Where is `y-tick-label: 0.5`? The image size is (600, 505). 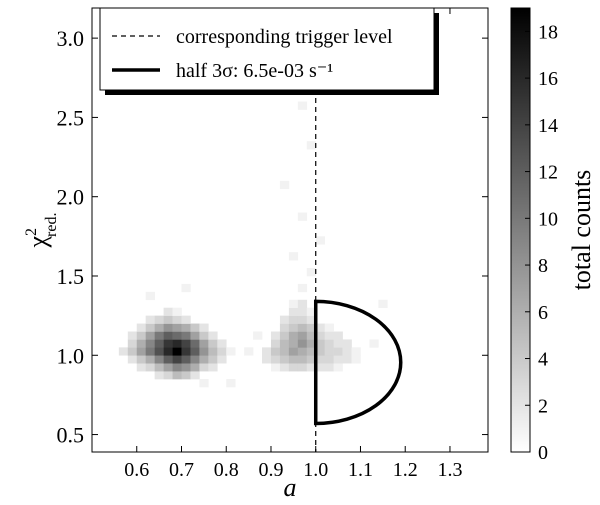 y-tick-label: 0.5 is located at coordinates (71, 435).